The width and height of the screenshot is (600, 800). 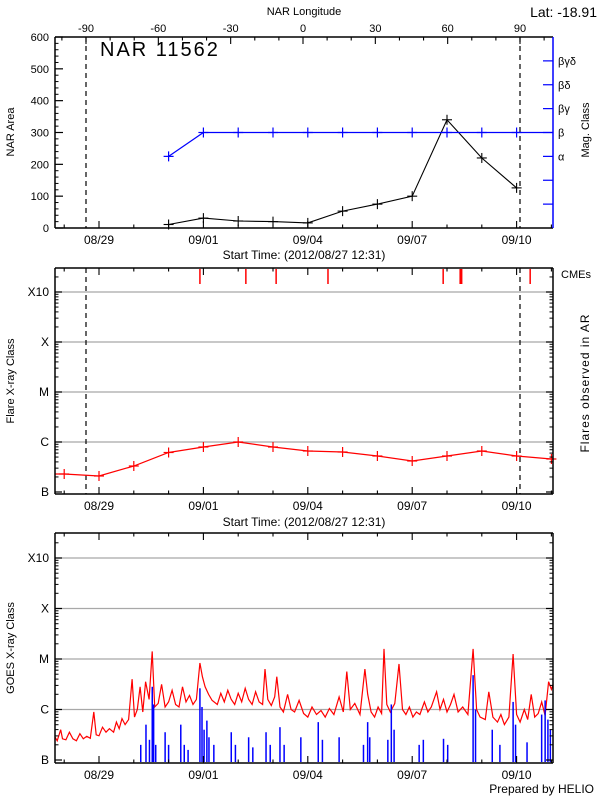 I want to click on mag-class-axis-label: Mag. Class, so click(x=586, y=130).